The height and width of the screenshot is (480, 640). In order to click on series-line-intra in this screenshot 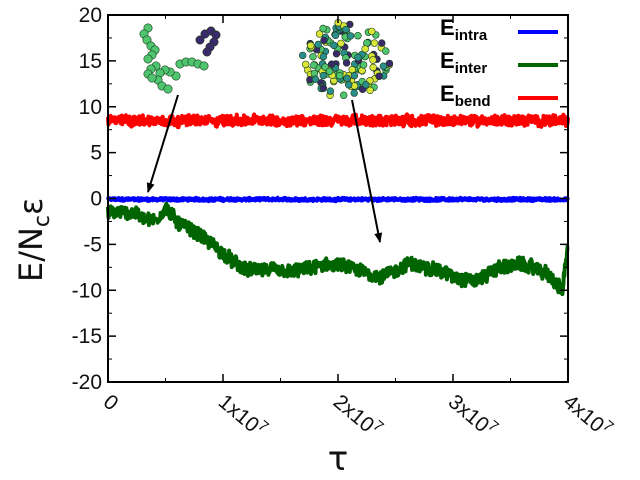, I will do `click(338, 199)`.